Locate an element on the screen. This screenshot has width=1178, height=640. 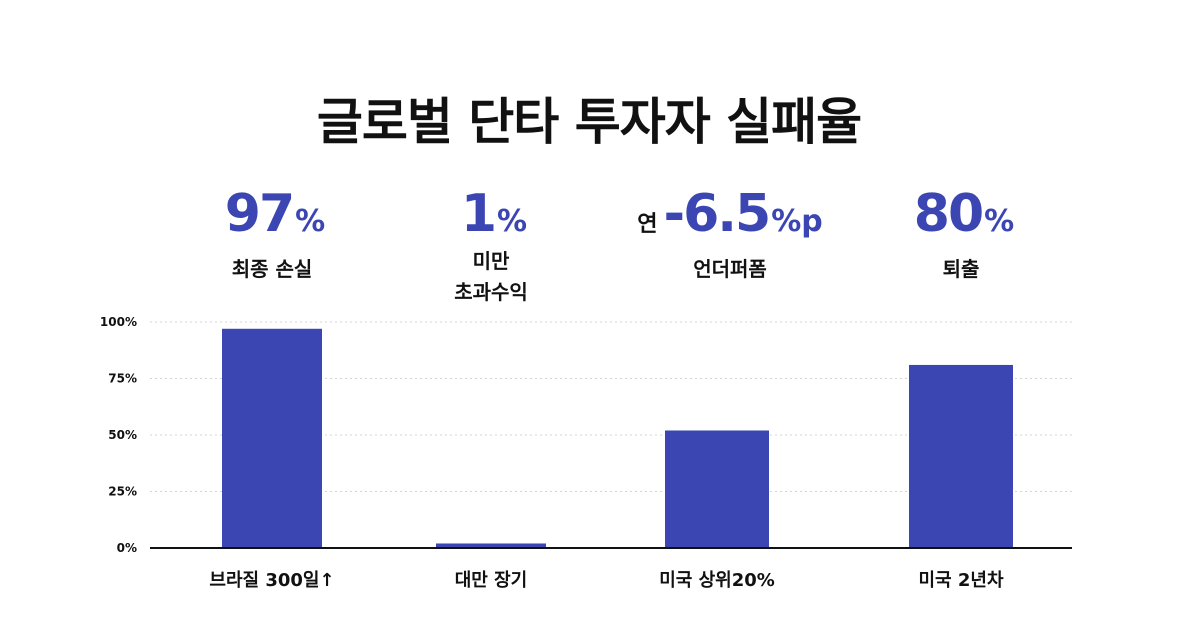
stat-value: 97 is located at coordinates (259, 214).